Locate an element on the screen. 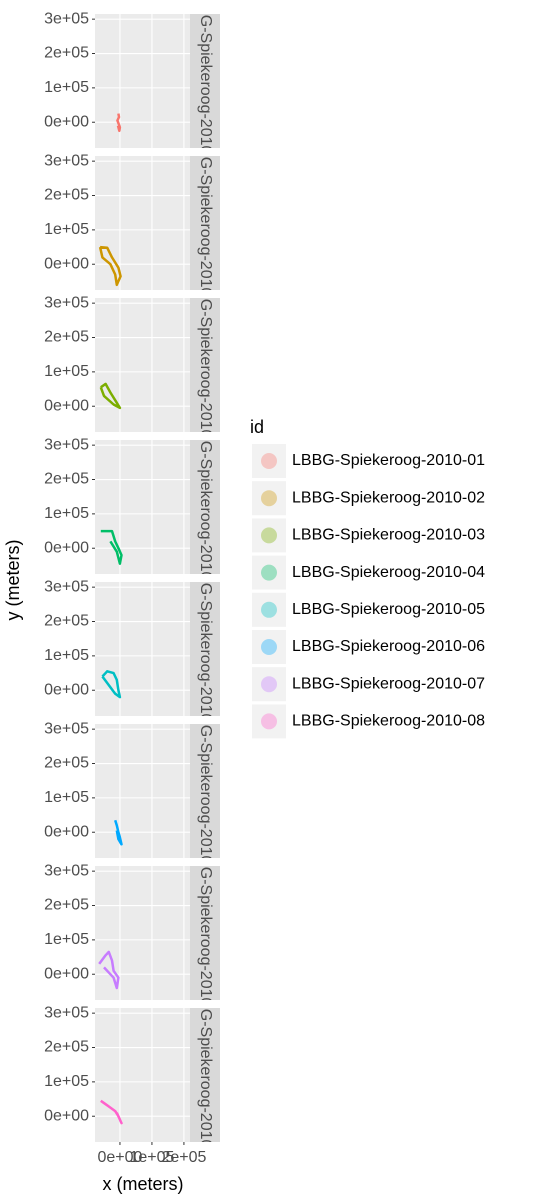  legend-label: LBBG-Spiekeroog-2010-02 is located at coordinates (388, 497).